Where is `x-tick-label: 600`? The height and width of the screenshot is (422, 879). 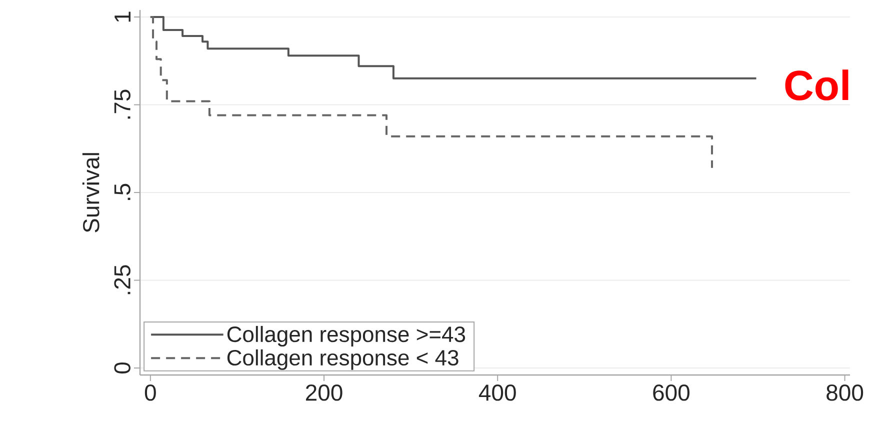 x-tick-label: 600 is located at coordinates (671, 392).